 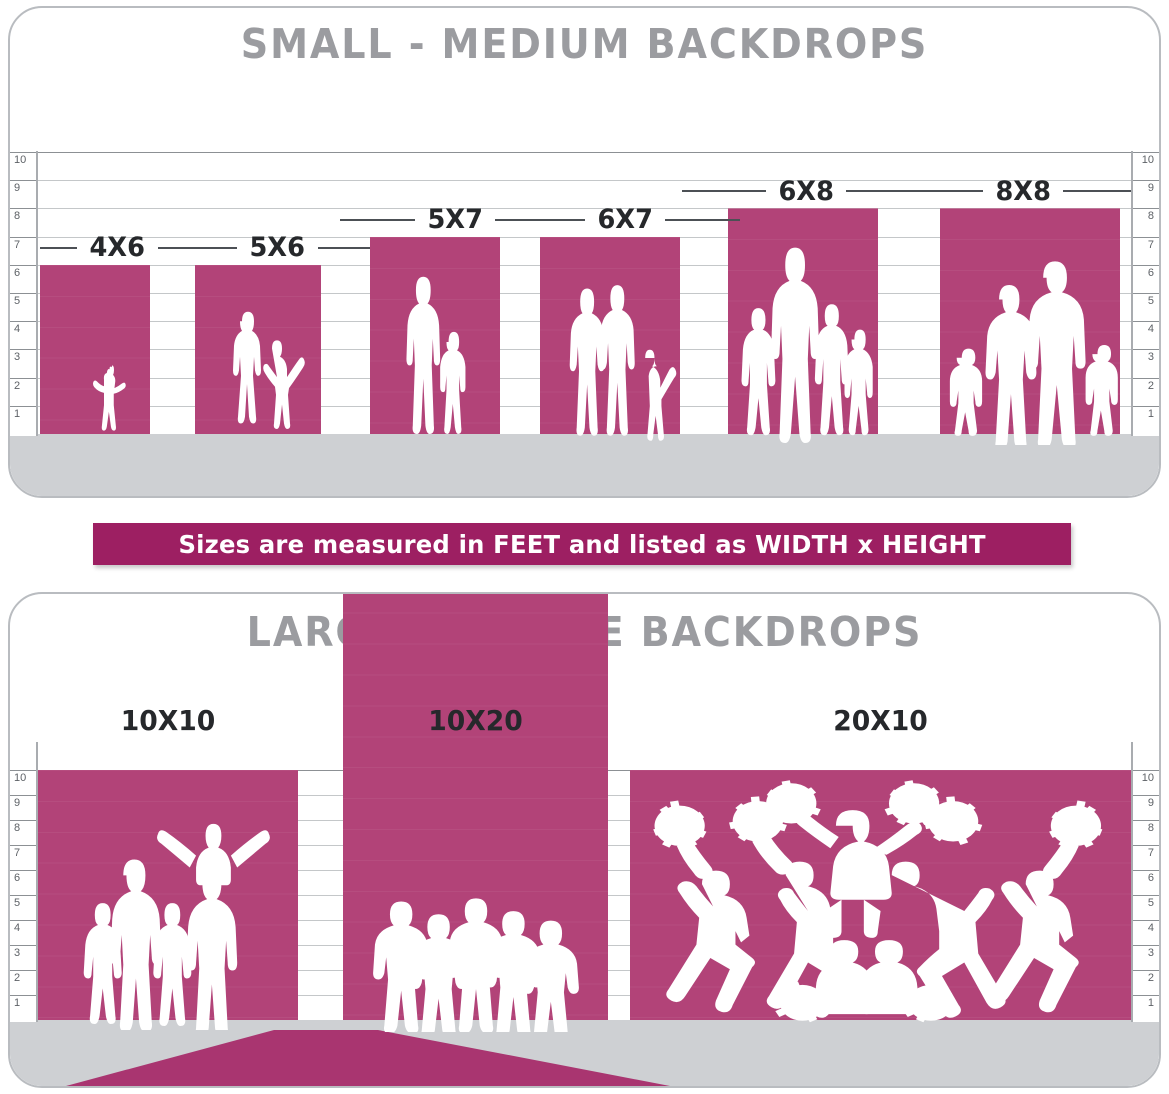 What do you see at coordinates (584, 44) in the screenshot?
I see `panel-title-small-medium: SMALL - MEDIUM BACKDROPS` at bounding box center [584, 44].